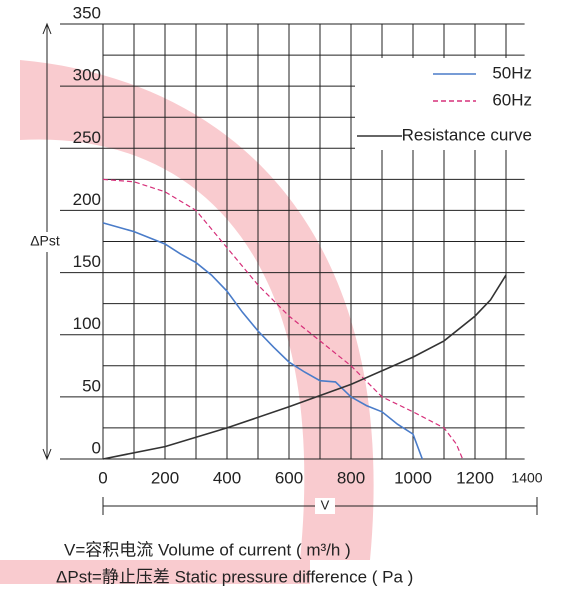 The height and width of the screenshot is (600, 564). I want to click on x-tick-label: 1200, so click(475, 477).